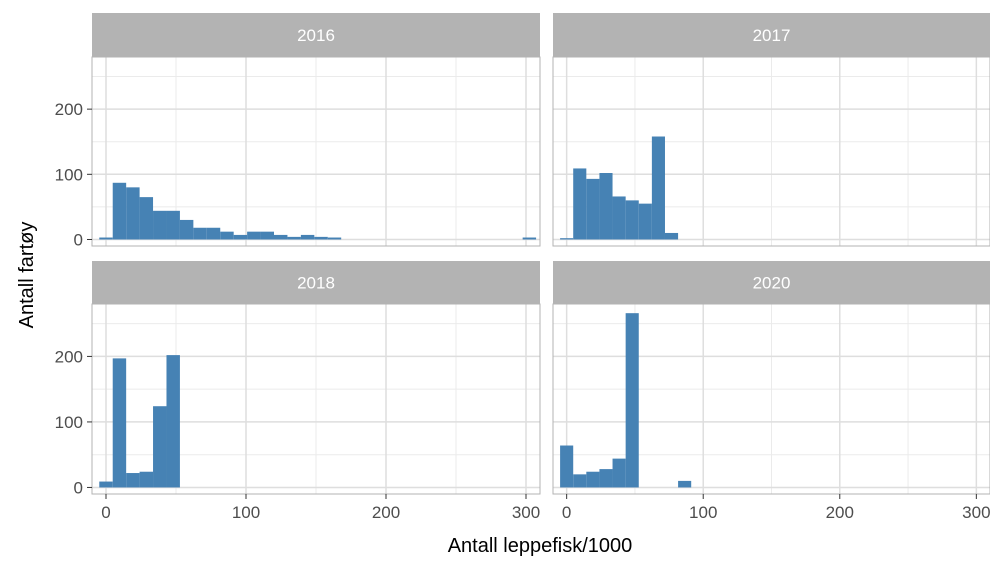  I want to click on facet-strip-label: 2018, so click(316, 283).